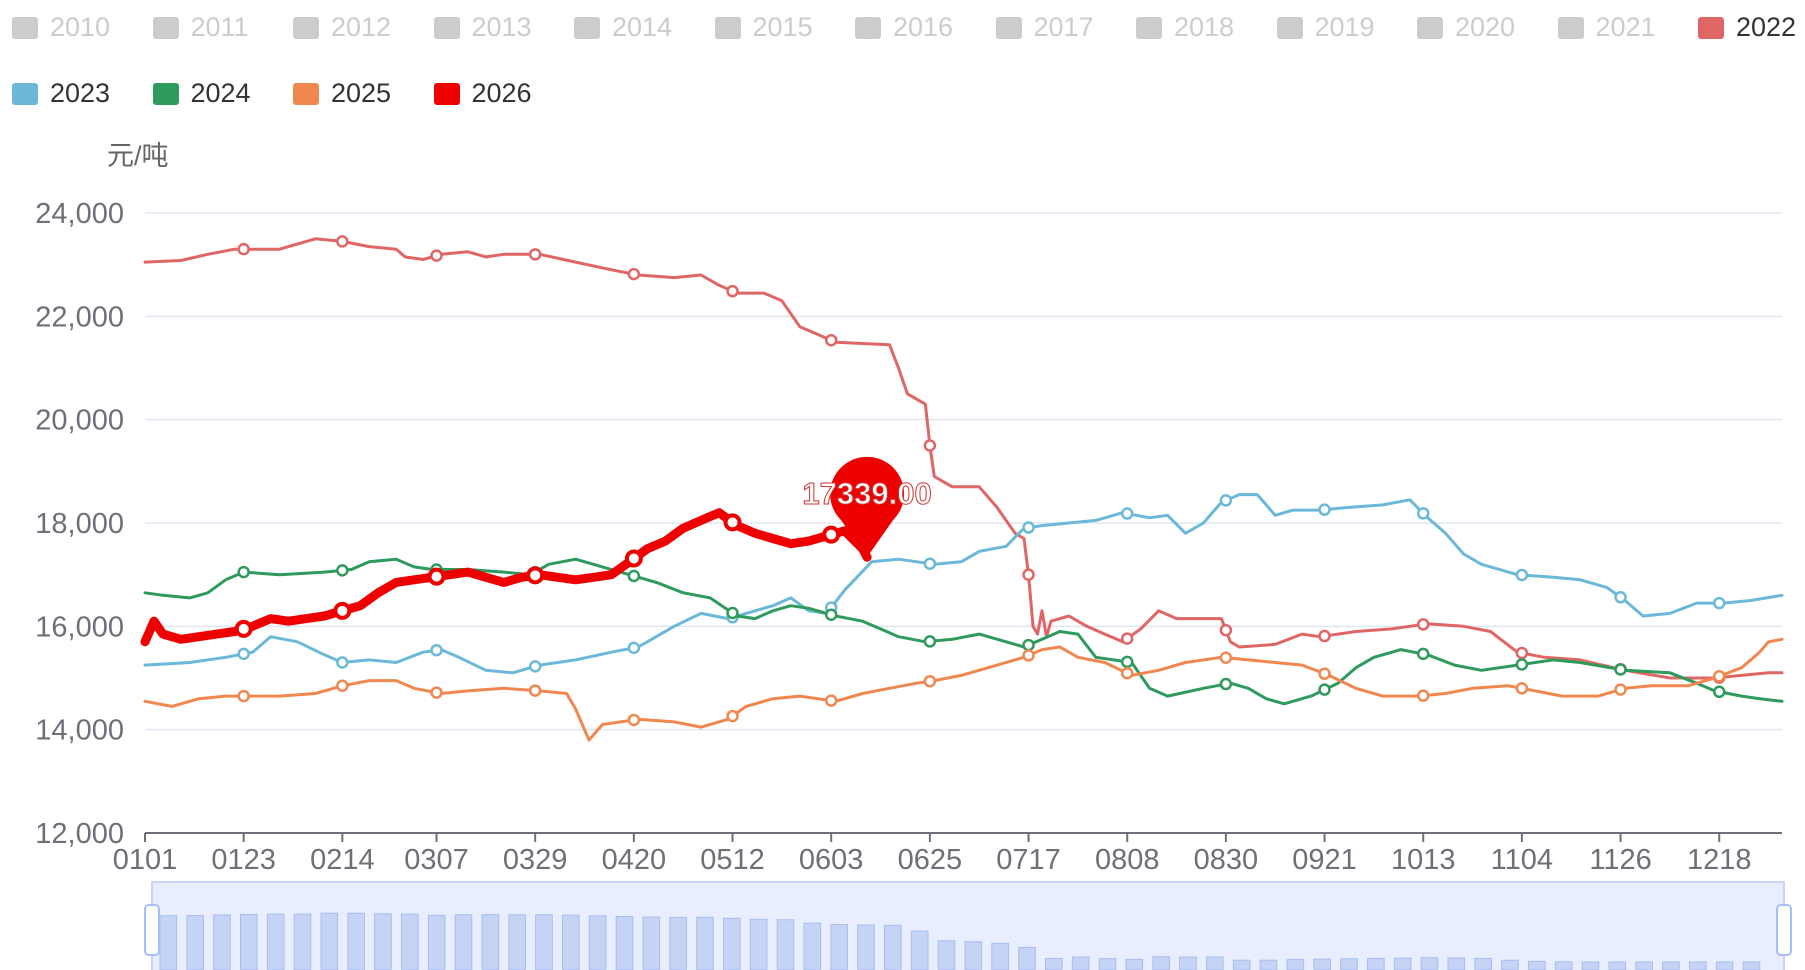 This screenshot has width=1805, height=970. I want to click on legend-item-2013: 2013, so click(482, 27).